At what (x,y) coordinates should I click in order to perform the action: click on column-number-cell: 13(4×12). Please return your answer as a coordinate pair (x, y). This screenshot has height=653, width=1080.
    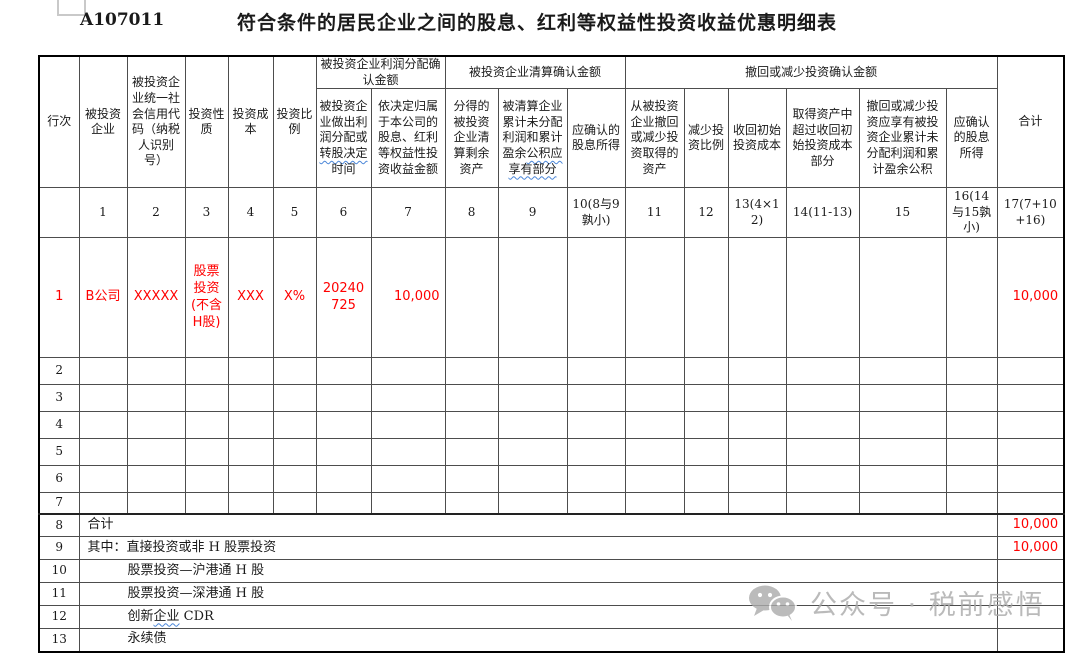
    Looking at the image, I should click on (757, 213).